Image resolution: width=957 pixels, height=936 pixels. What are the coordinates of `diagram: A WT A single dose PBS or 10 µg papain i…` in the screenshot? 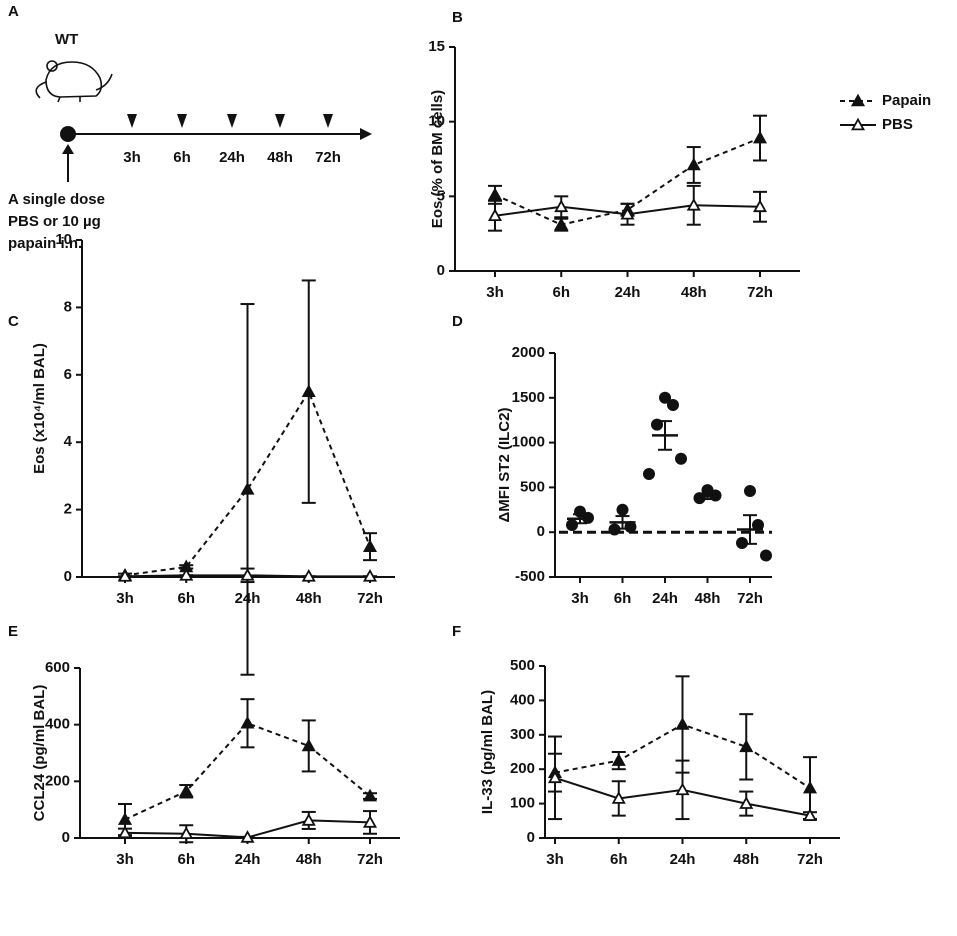 It's located at (190, 127).